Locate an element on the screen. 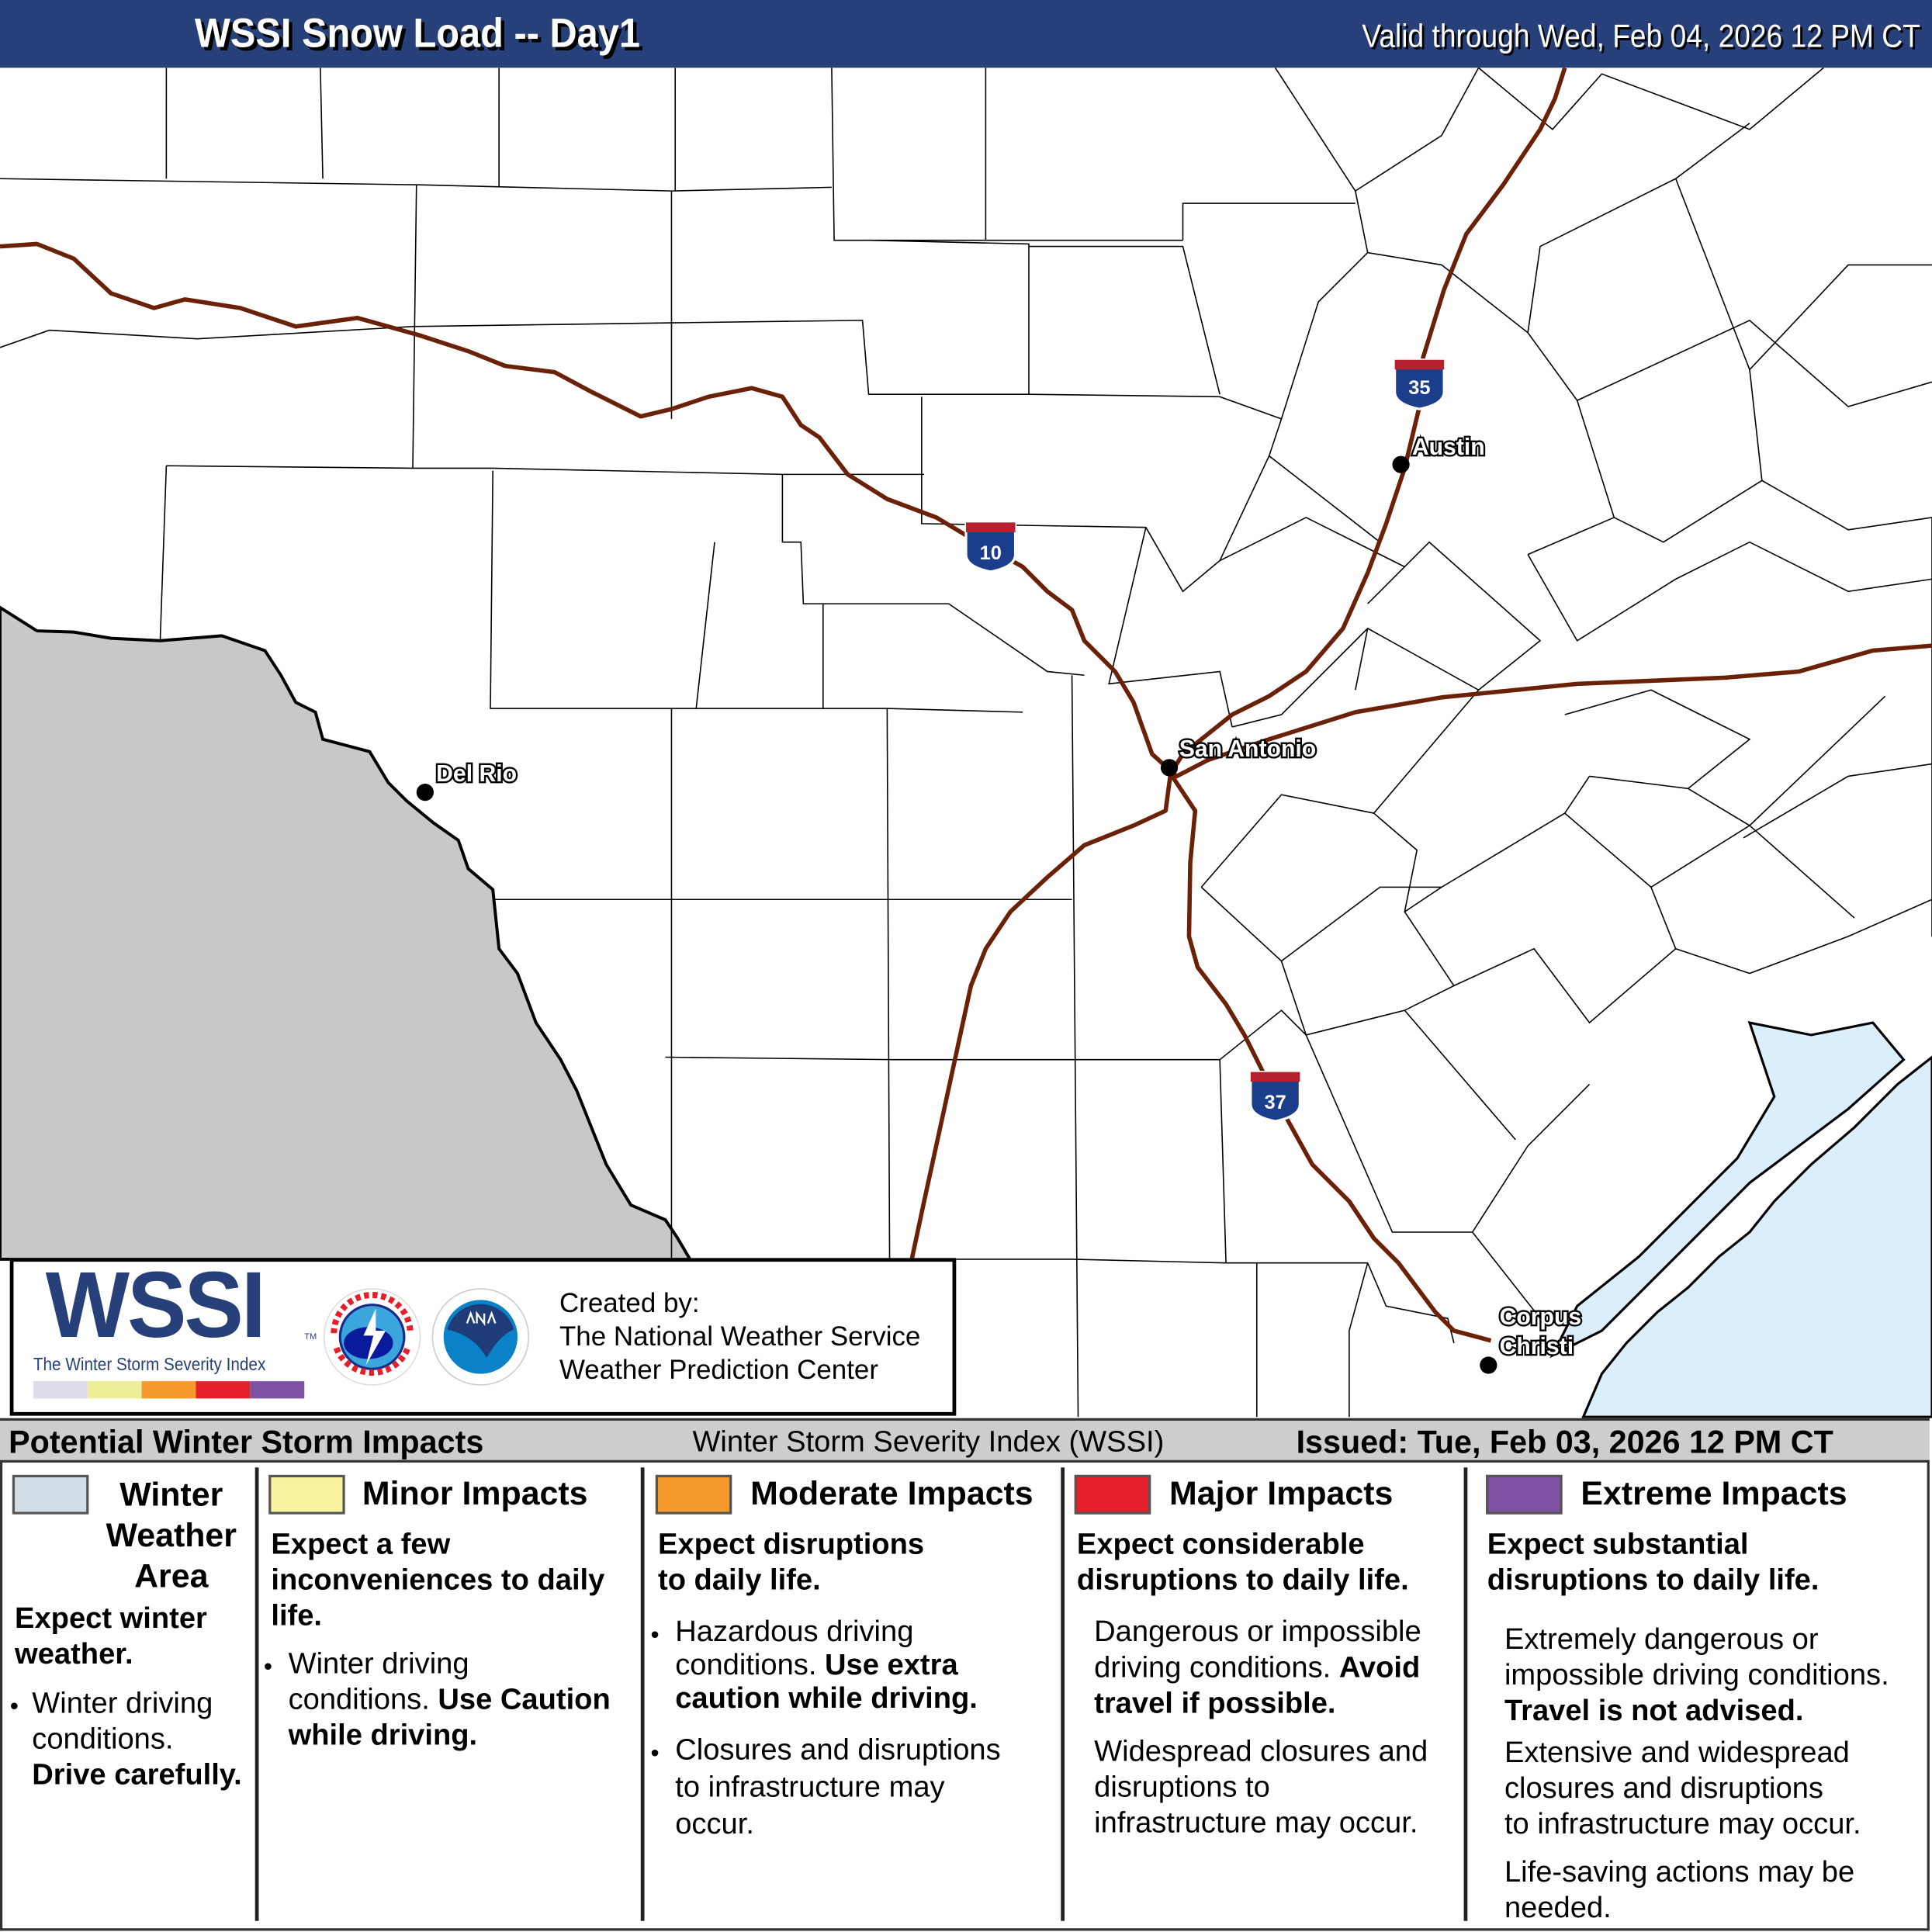 Image resolution: width=1932 pixels, height=1932 pixels. detail-emphasis: Avoid is located at coordinates (1379, 1667).